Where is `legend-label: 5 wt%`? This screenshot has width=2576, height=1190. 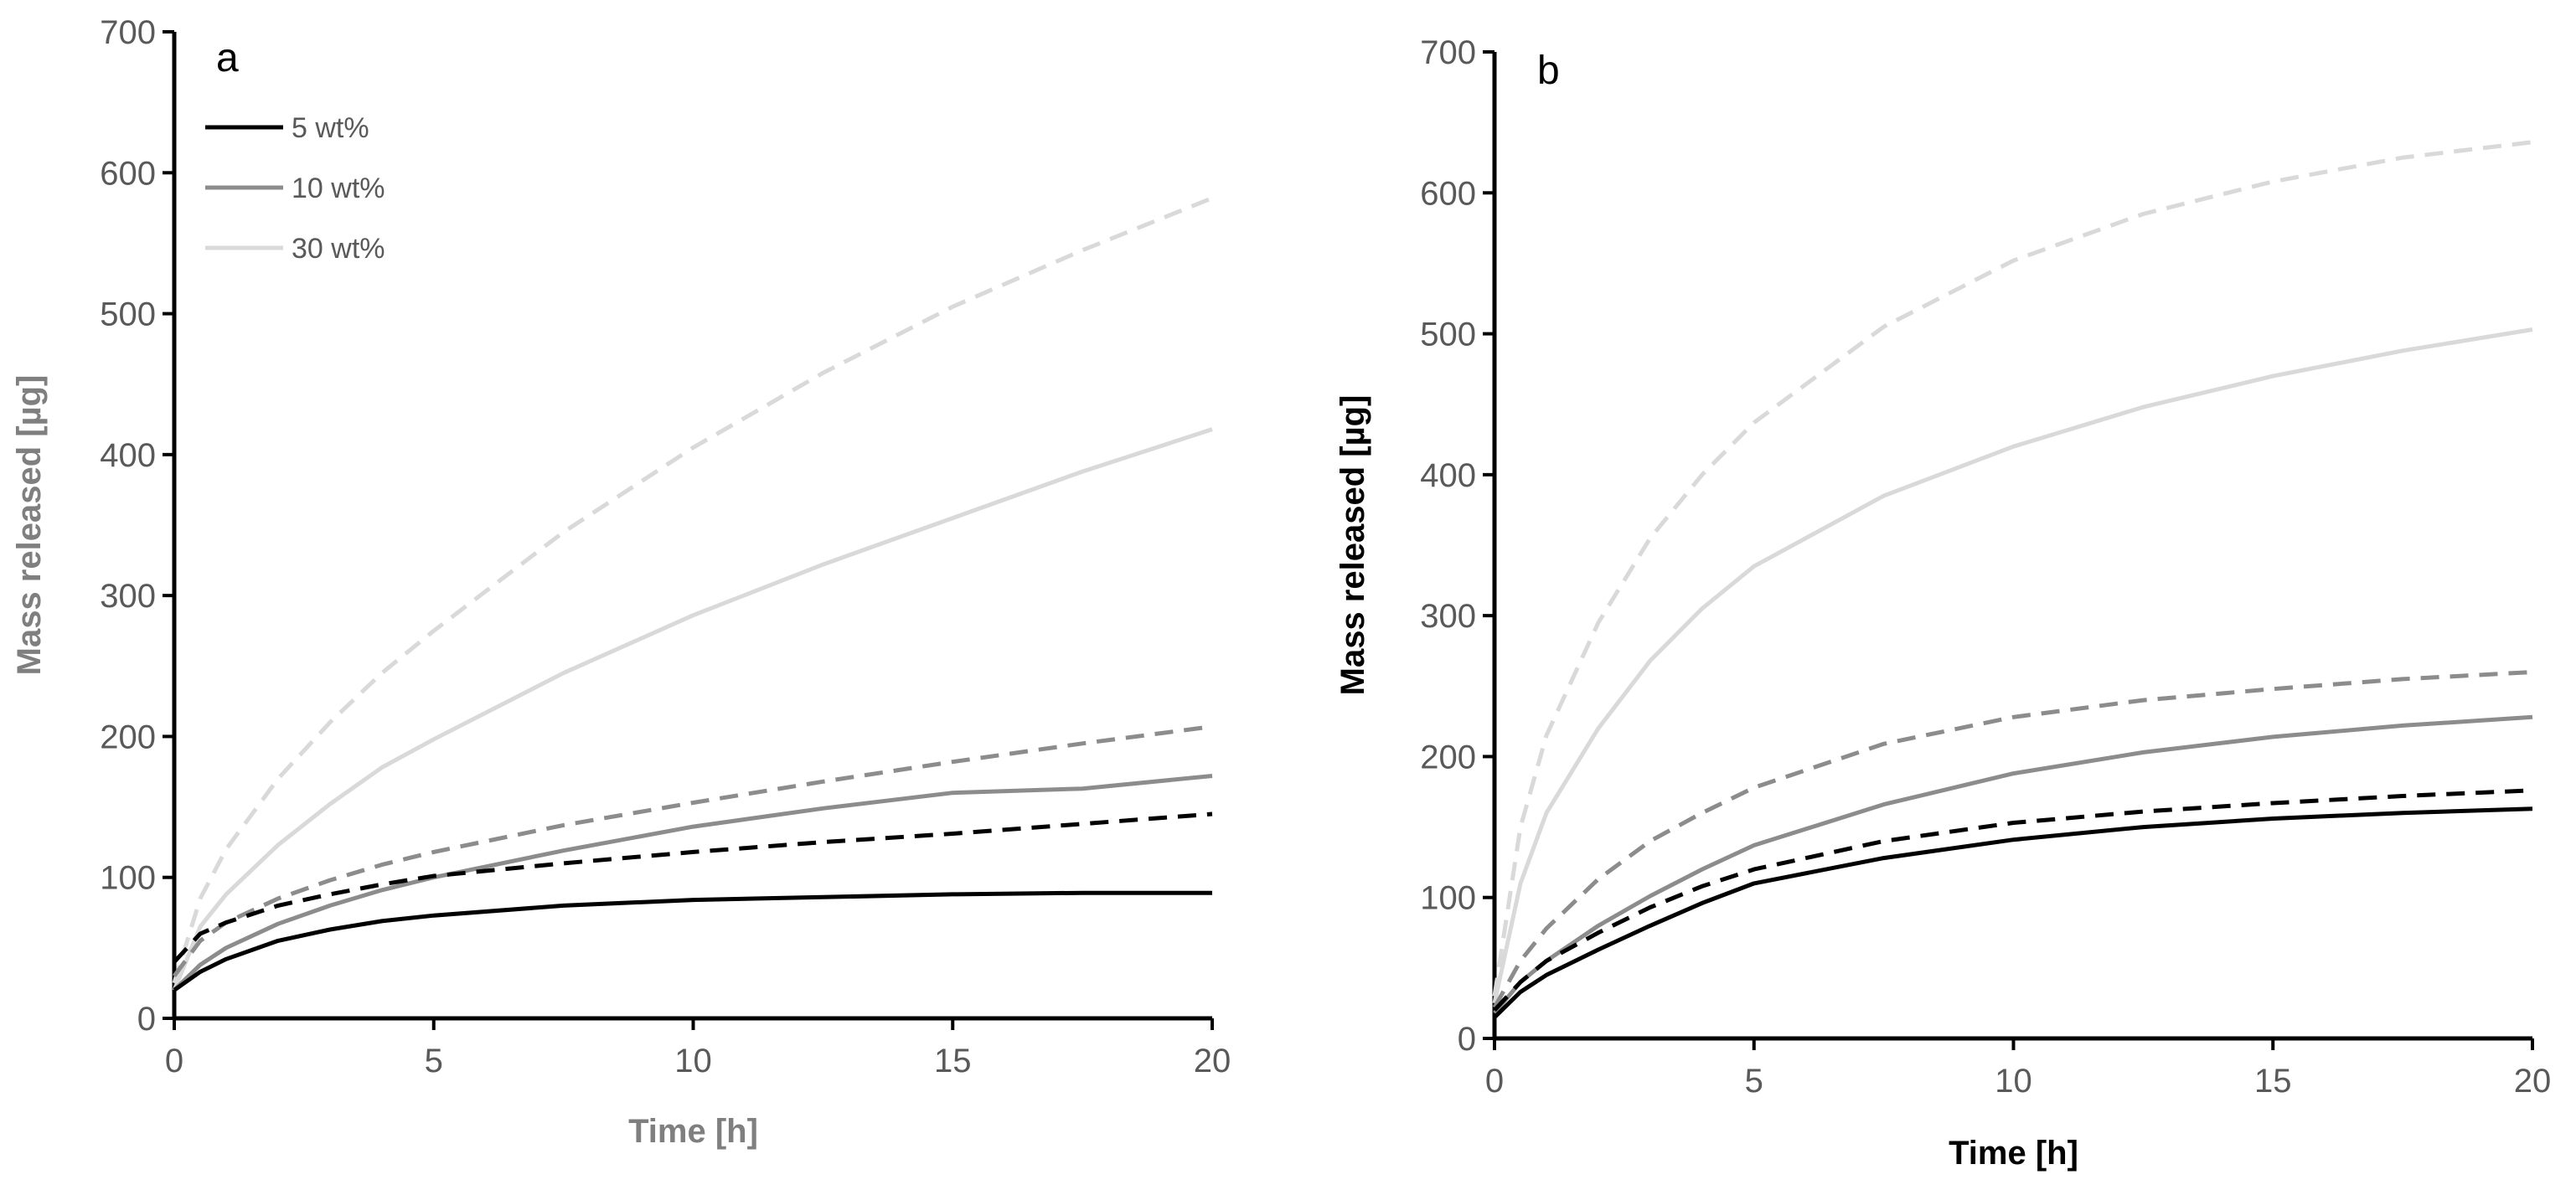 legend-label: 5 wt% is located at coordinates (330, 128).